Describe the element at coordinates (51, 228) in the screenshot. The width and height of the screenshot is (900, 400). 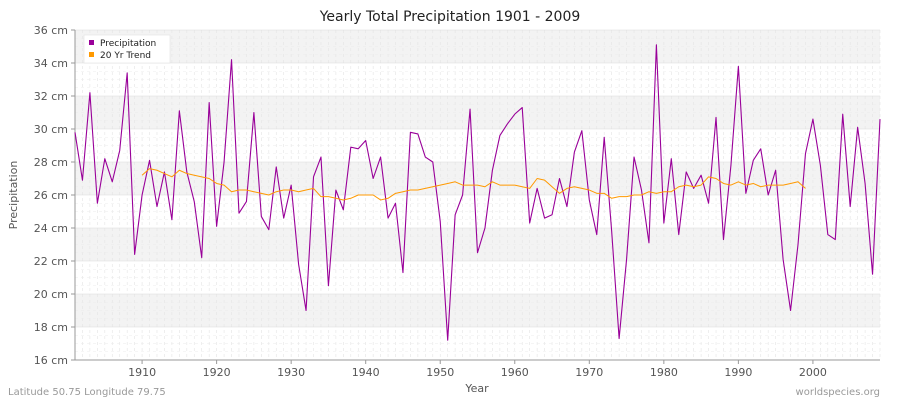
I see `y-tick-label: 24 cm` at that location.